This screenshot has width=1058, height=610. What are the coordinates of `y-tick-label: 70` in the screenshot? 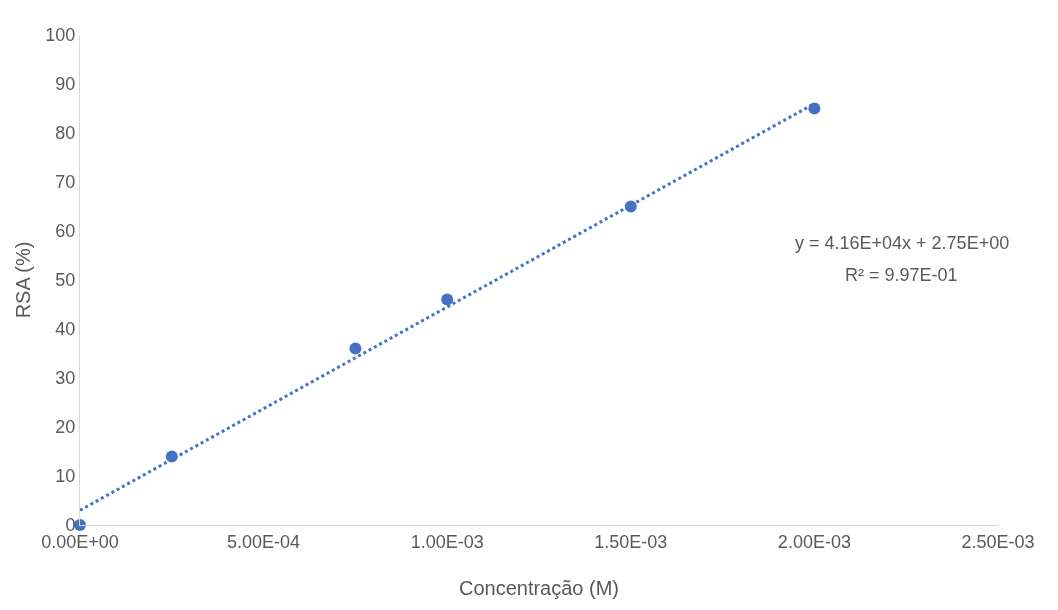 It's located at (65, 182).